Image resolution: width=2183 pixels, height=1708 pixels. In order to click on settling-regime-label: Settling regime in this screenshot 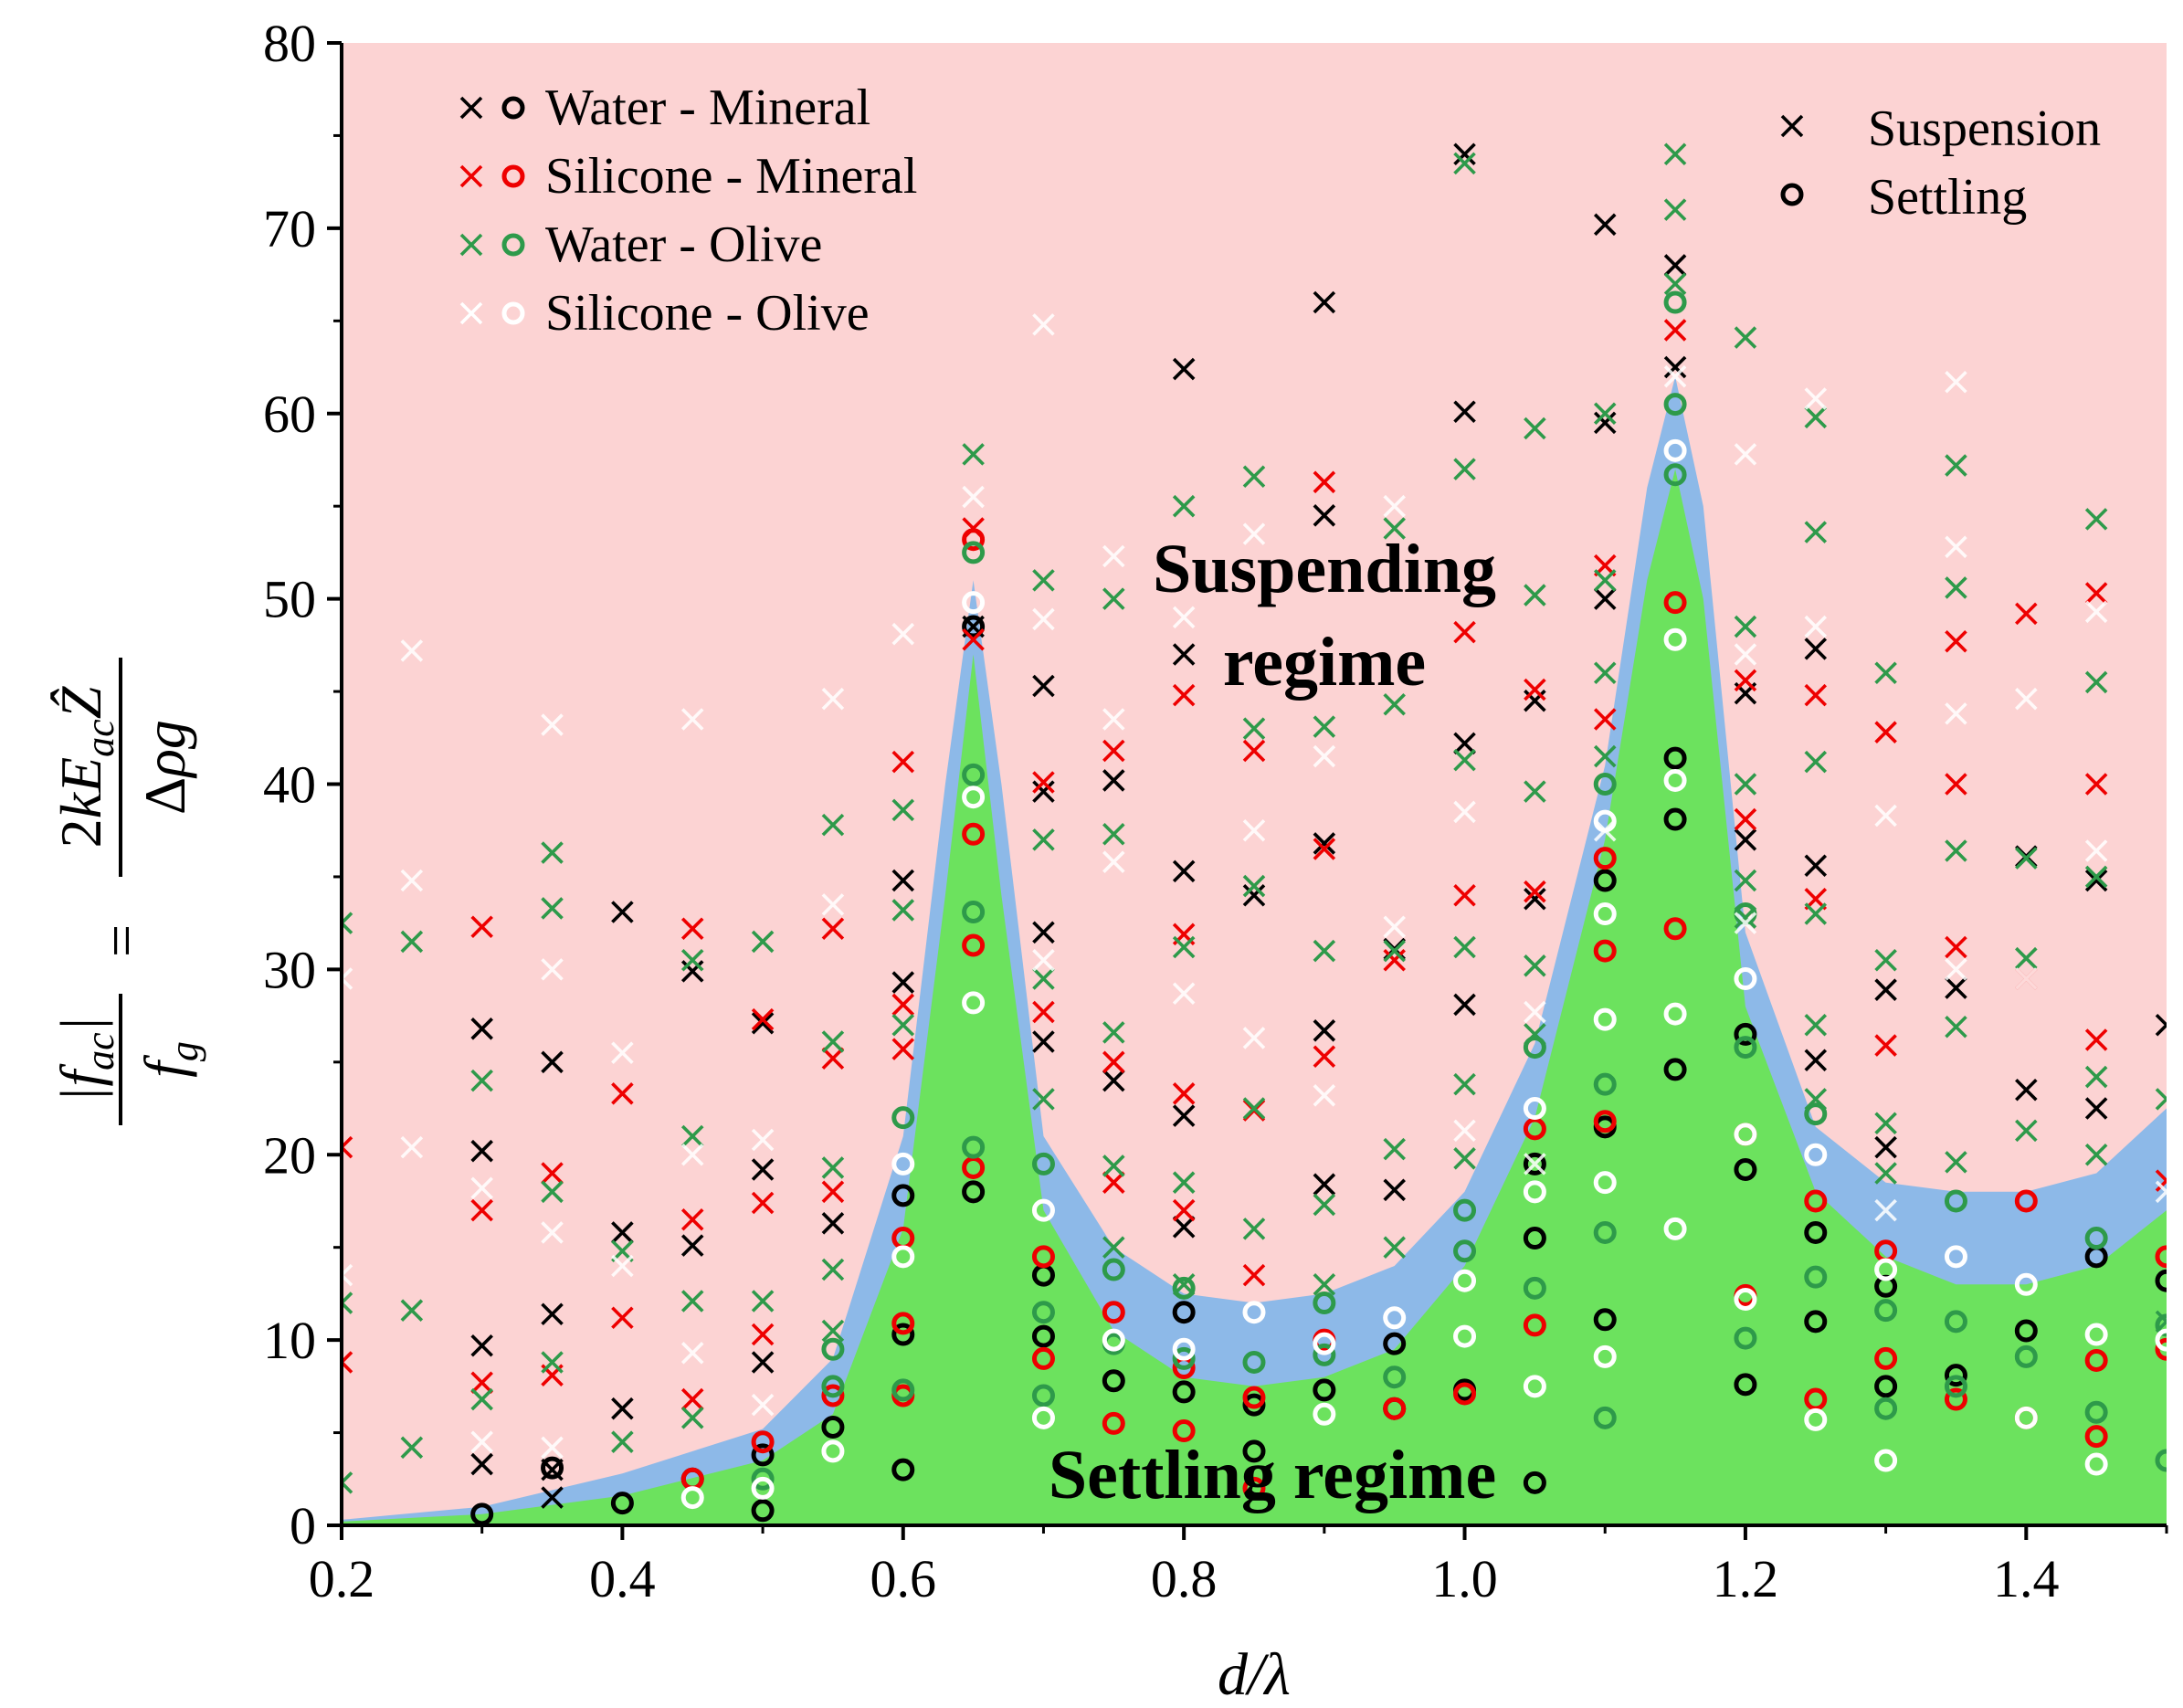, I will do `click(1272, 1475)`.